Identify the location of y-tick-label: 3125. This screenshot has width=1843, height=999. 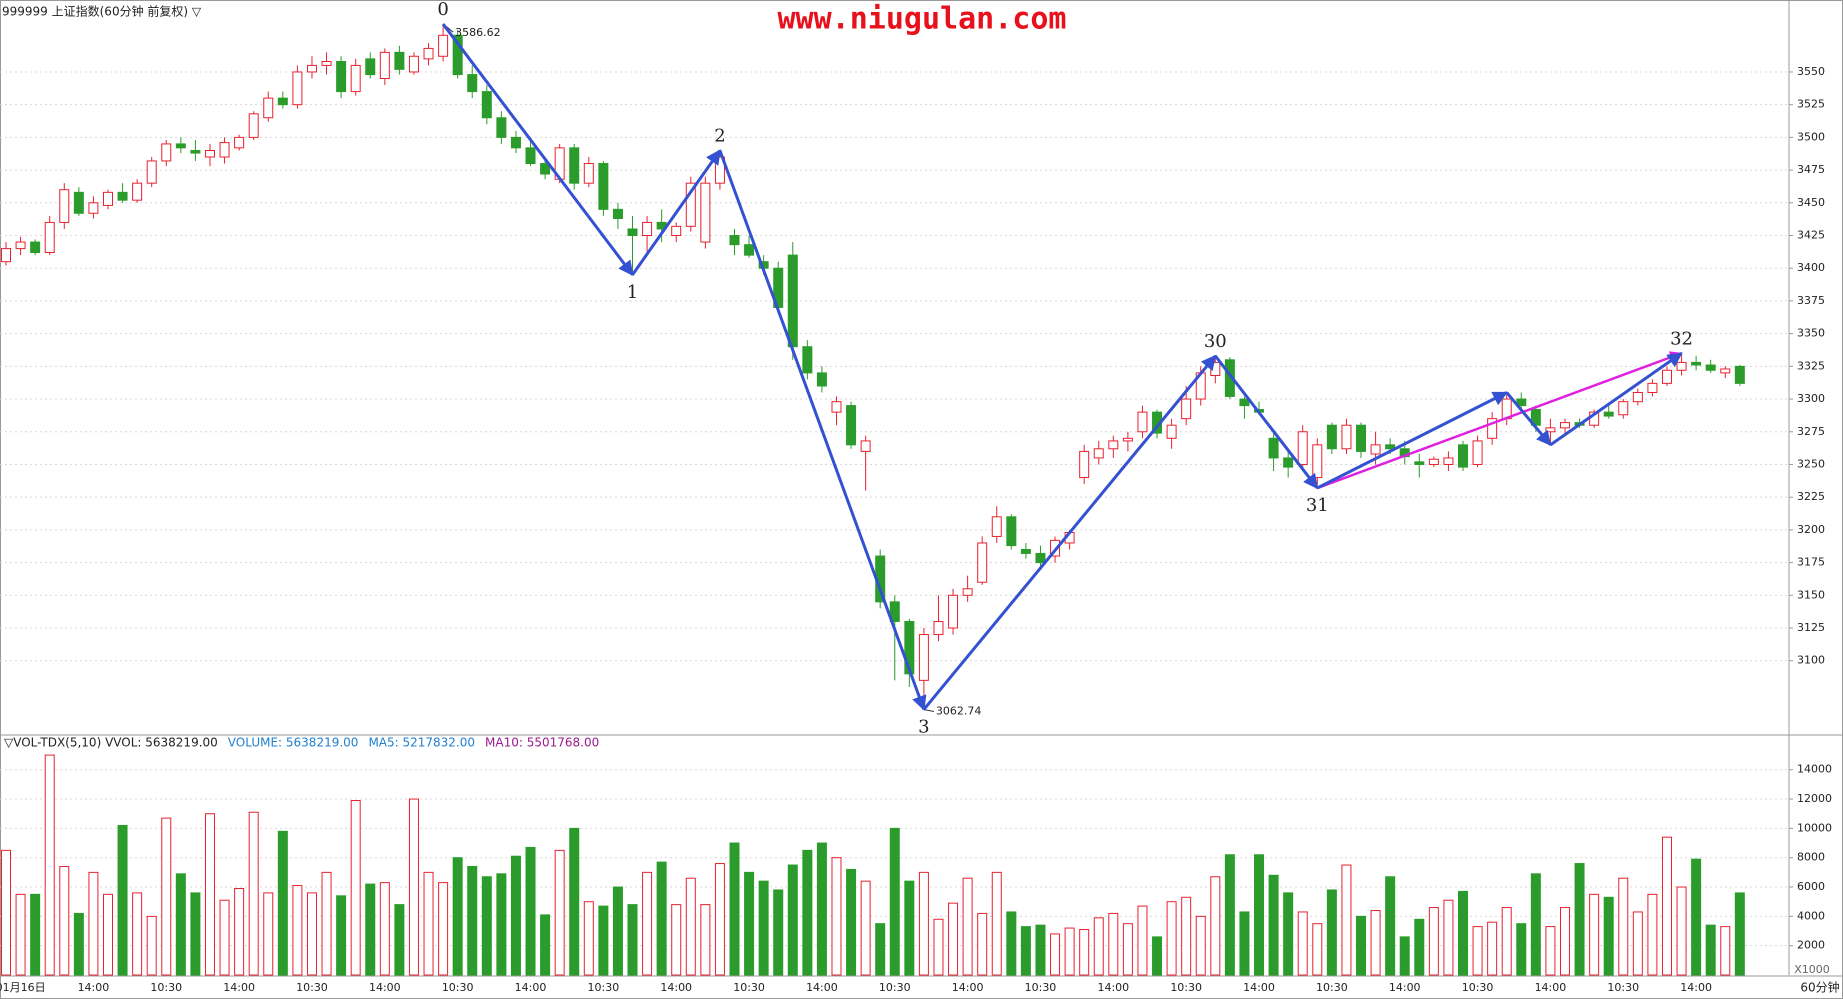
(1811, 627).